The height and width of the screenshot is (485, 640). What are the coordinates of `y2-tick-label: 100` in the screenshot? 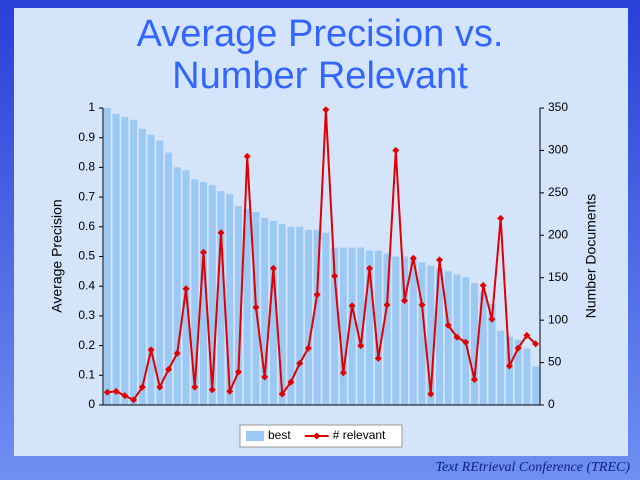 It's located at (558, 319).